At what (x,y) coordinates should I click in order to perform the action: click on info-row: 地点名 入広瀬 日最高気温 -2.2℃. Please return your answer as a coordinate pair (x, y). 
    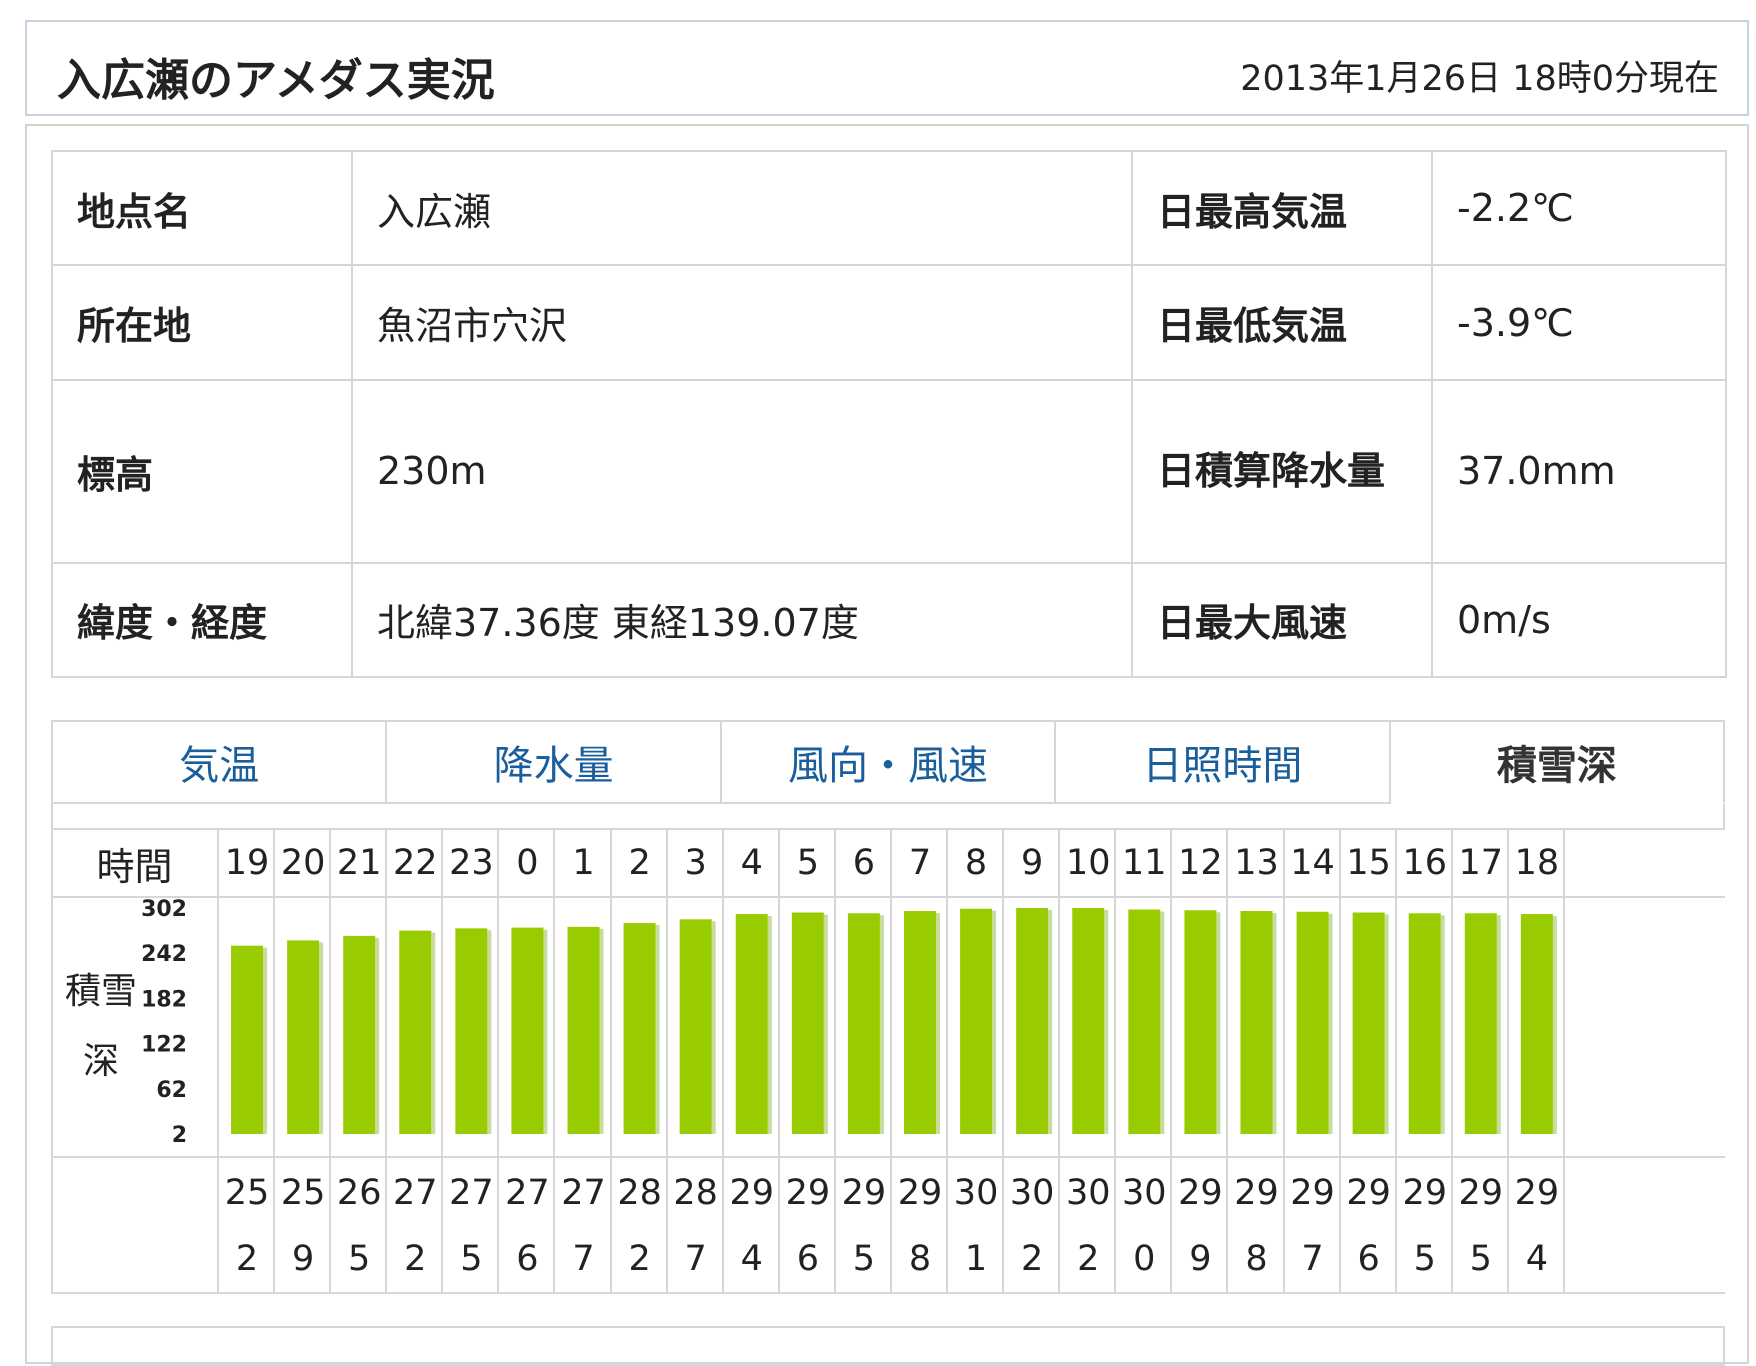
    Looking at the image, I should click on (889, 208).